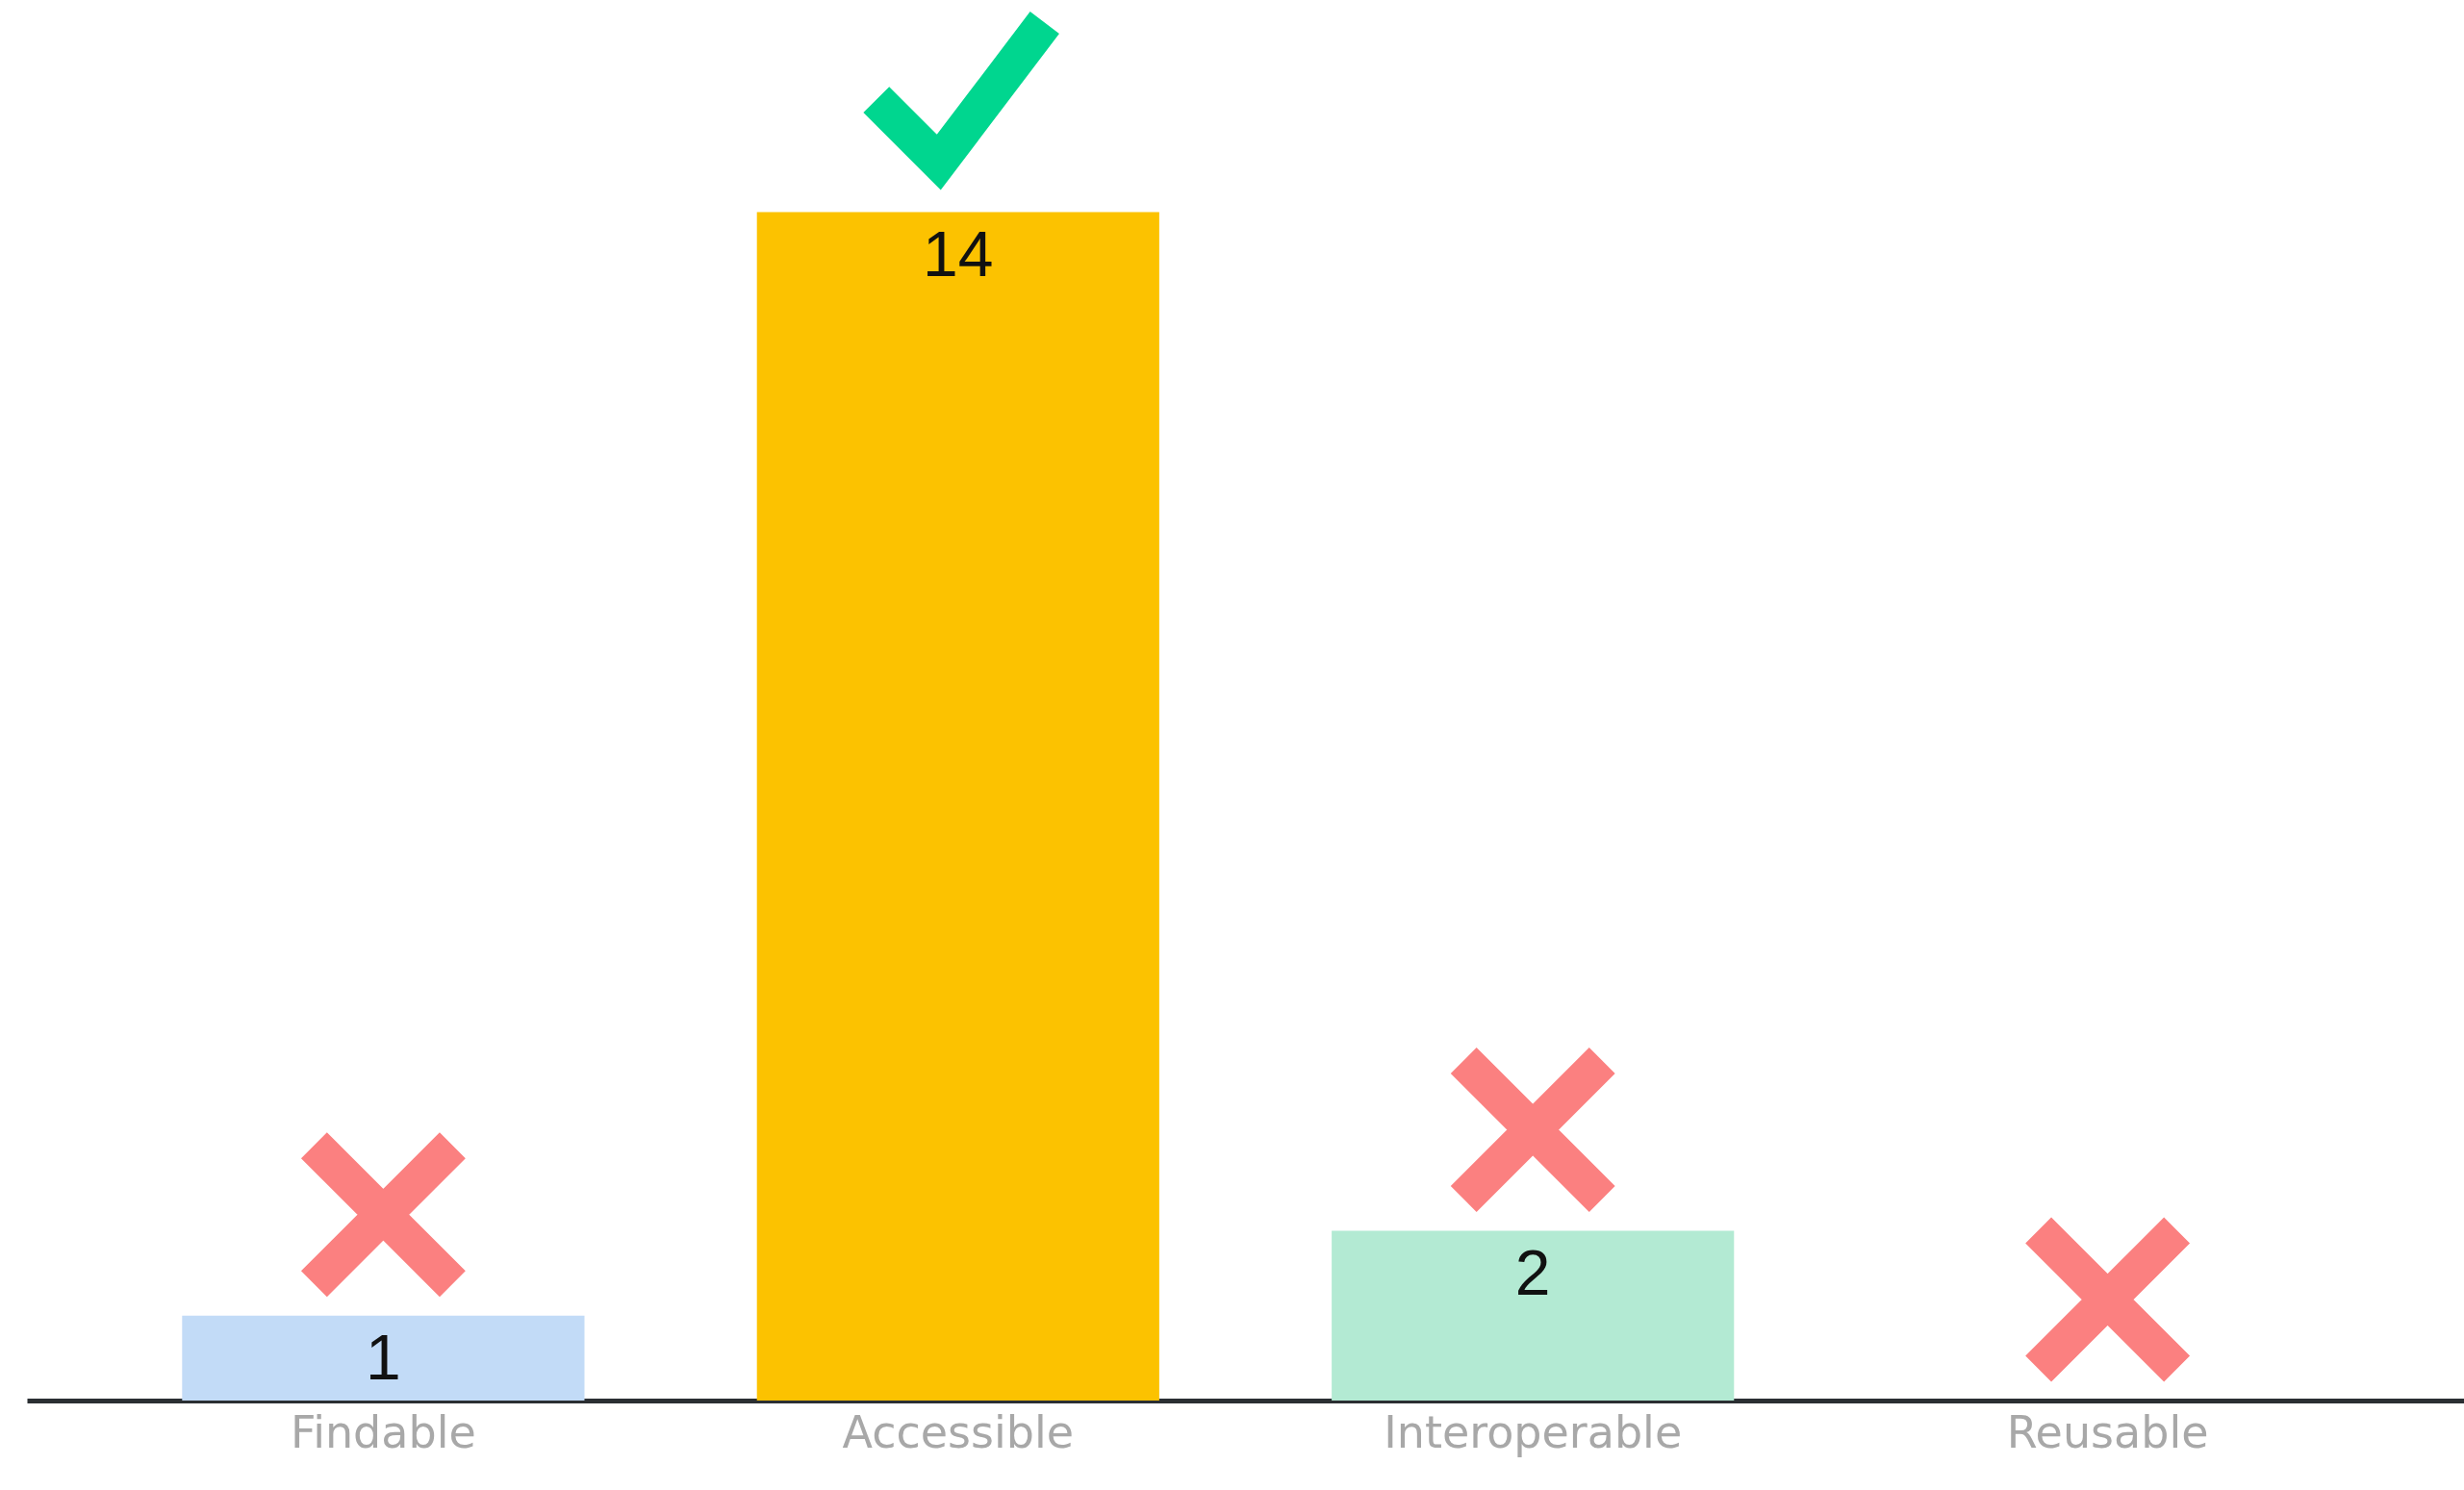  I want to click on data-label: 14, so click(959, 254).